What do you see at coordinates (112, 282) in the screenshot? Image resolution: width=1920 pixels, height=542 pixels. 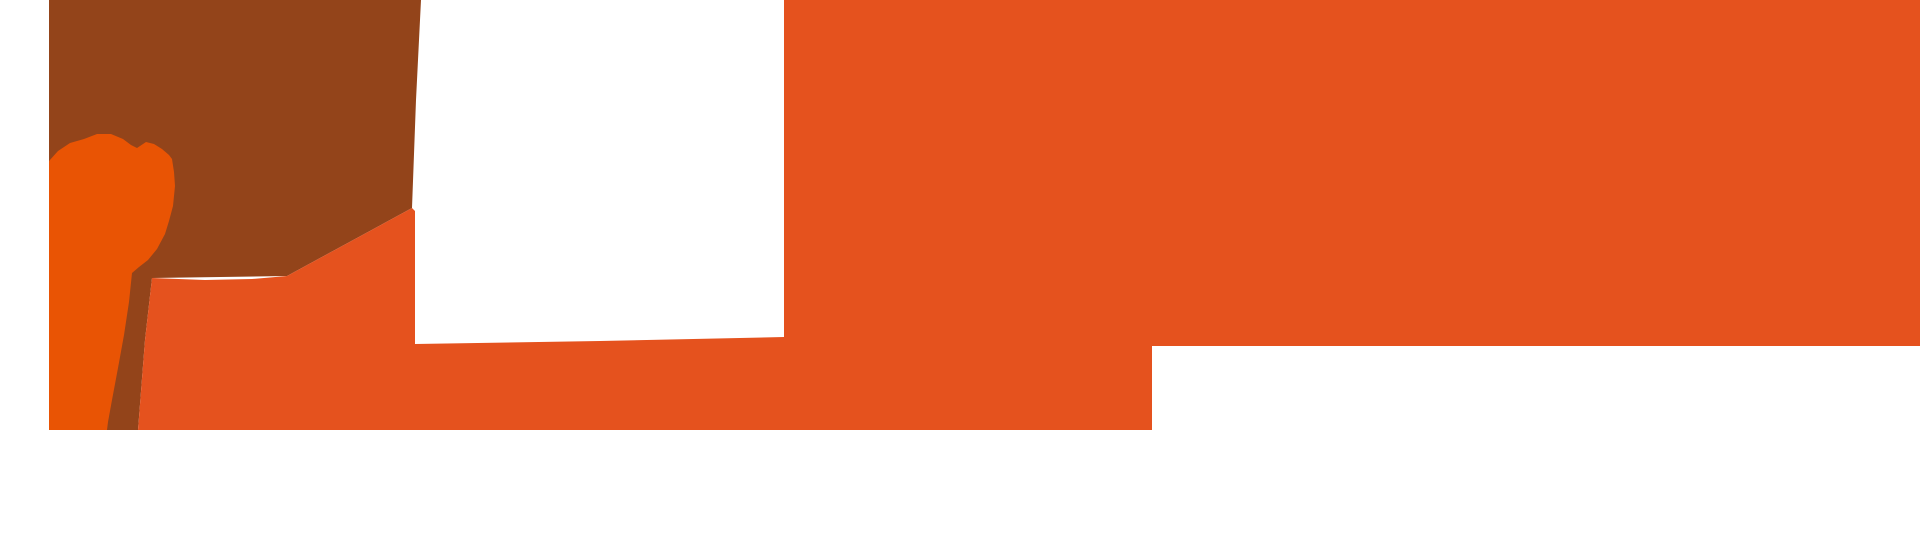 I see `orange-disc-shape` at bounding box center [112, 282].